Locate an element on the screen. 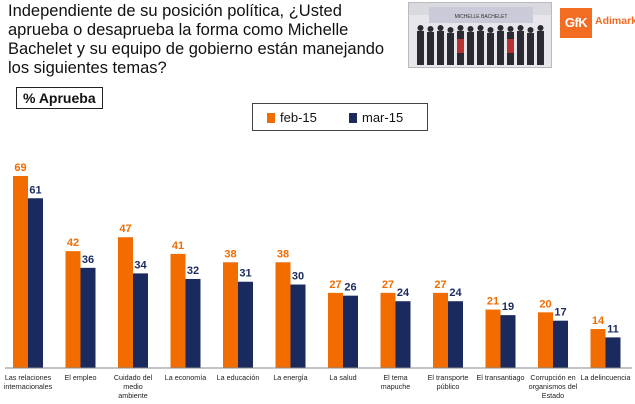 This screenshot has width=635, height=404. data-label-mar-3: 32 is located at coordinates (193, 271).